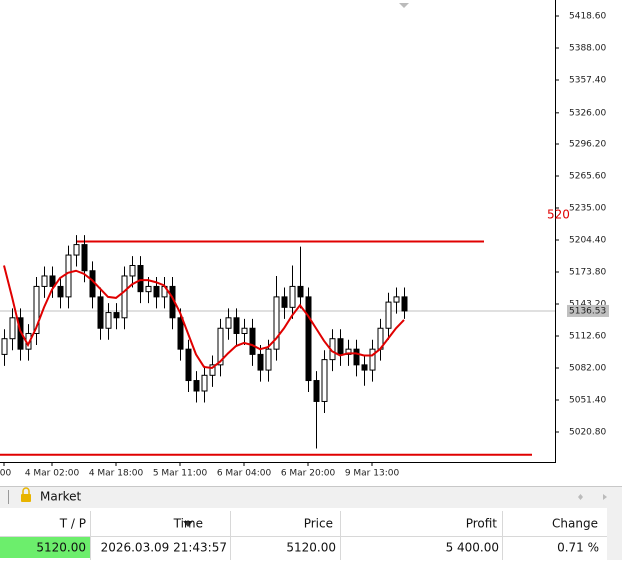 The width and height of the screenshot is (622, 564). I want to click on table, so click(303, 534).